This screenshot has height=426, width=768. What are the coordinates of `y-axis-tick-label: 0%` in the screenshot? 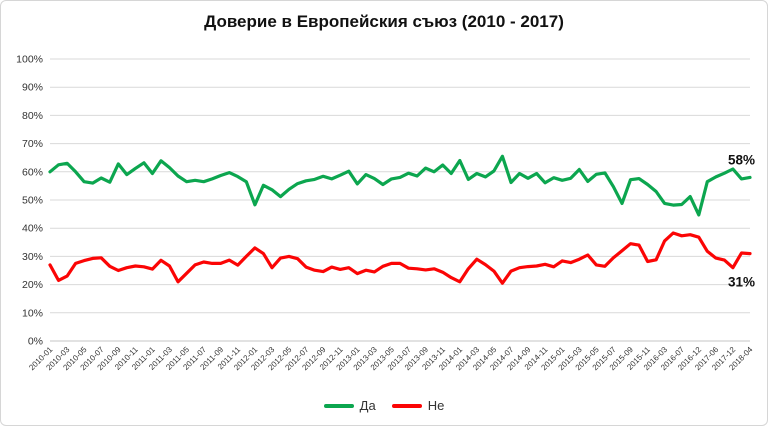 It's located at (35, 342).